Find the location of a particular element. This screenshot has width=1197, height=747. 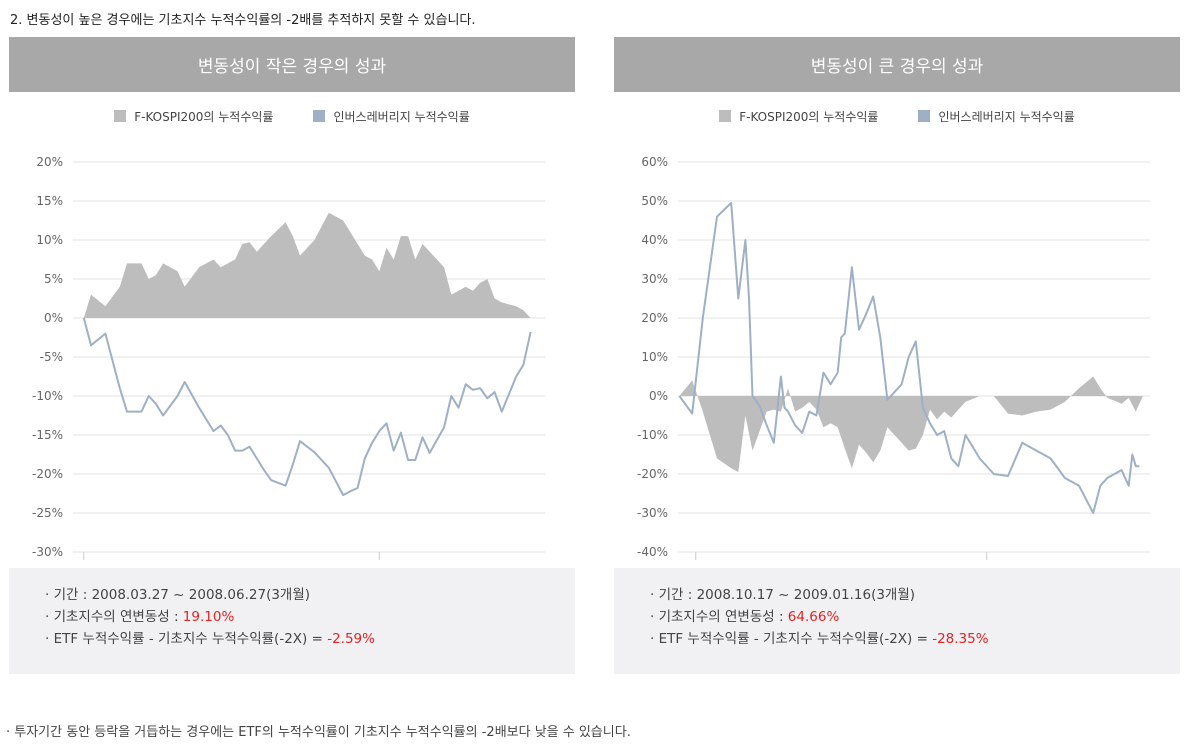

info-period: · 기간 : 2008.03.27 ~ 2008.06.27(3개월) is located at coordinates (178, 595).